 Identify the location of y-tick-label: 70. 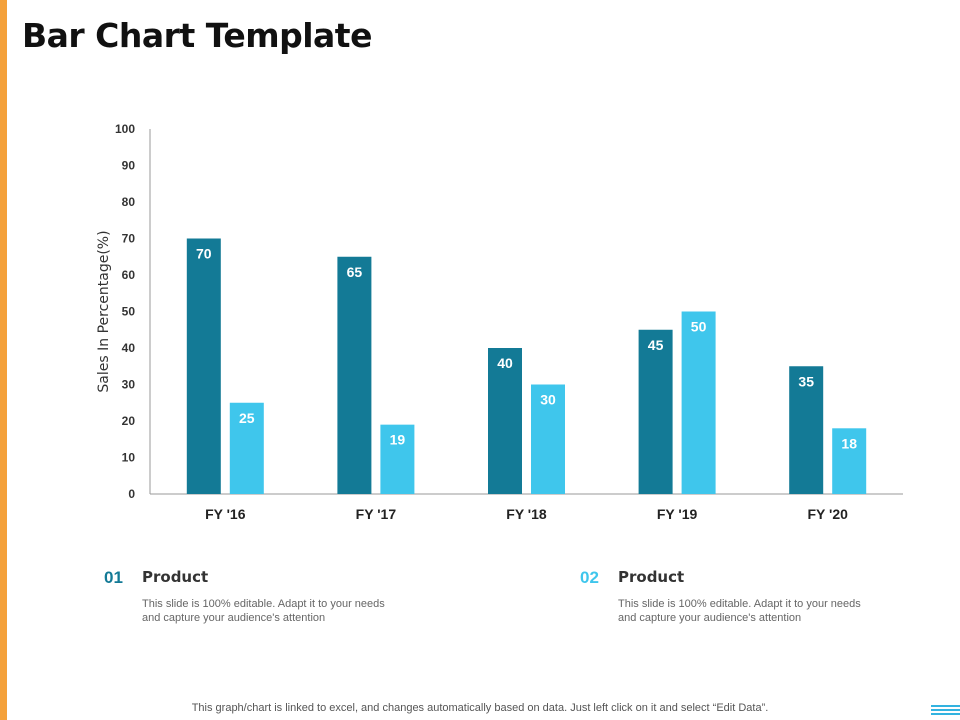
(129, 239).